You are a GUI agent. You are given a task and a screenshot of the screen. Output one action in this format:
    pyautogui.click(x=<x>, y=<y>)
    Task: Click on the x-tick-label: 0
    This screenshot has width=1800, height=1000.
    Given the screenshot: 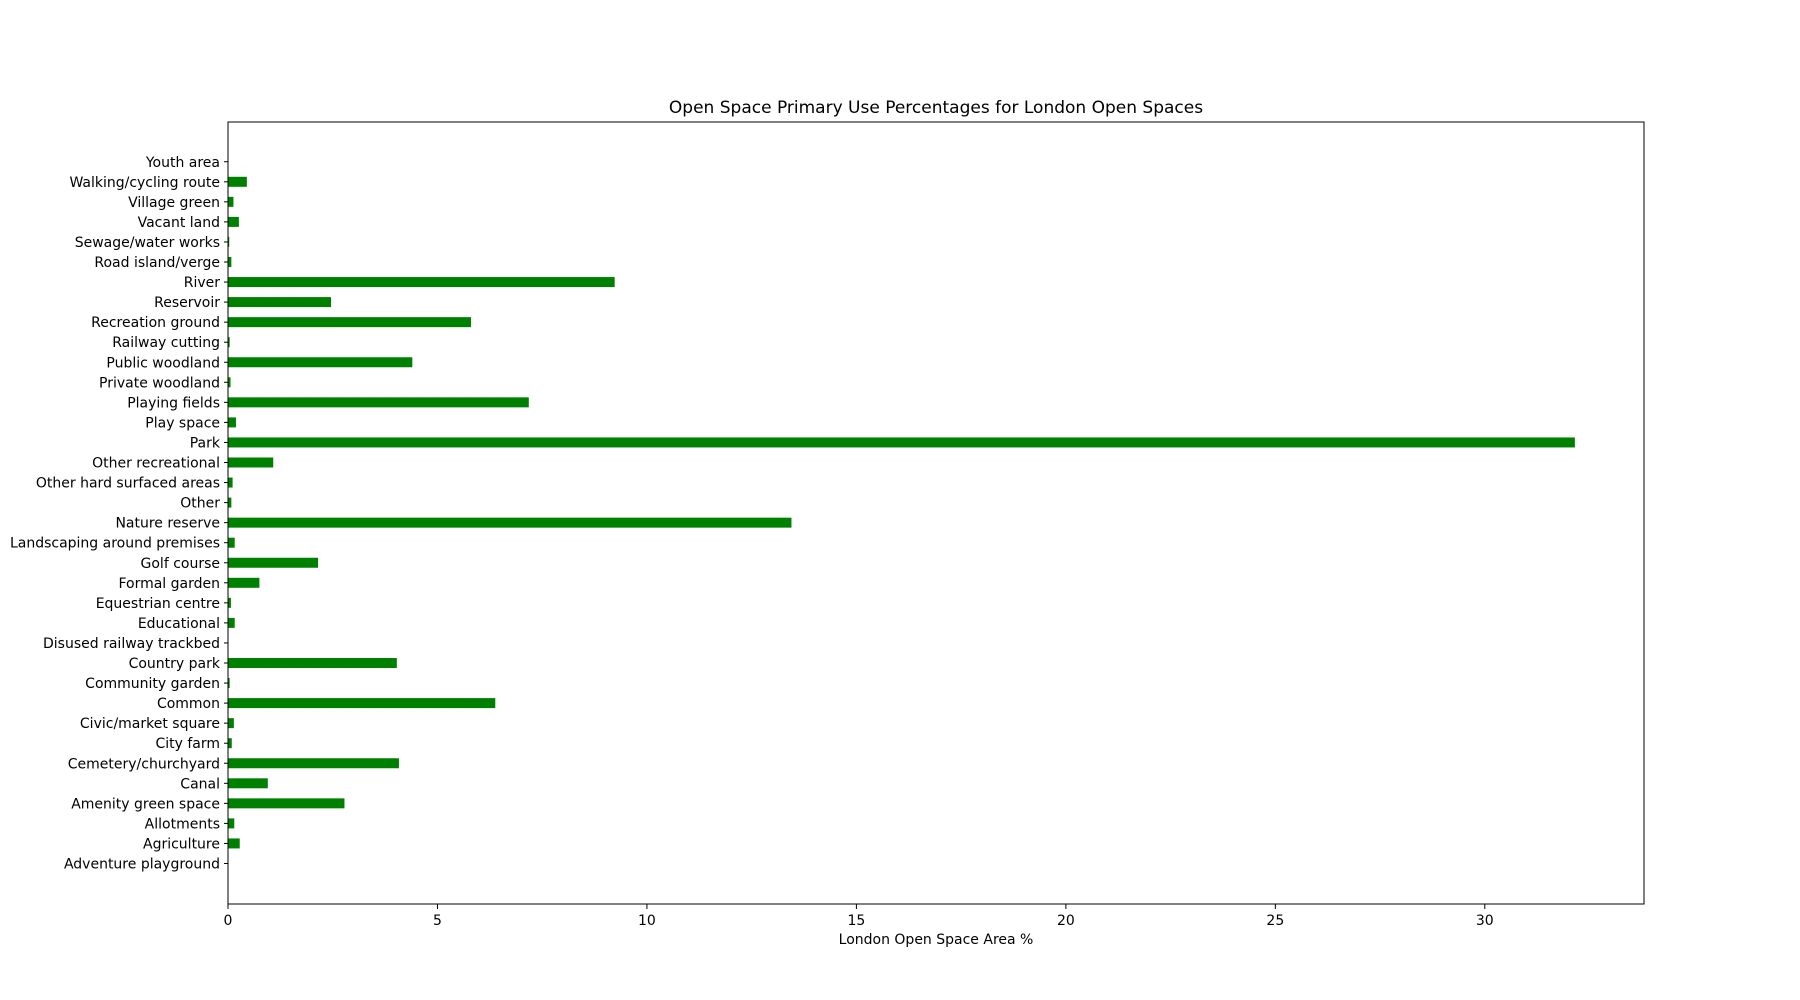 What is the action you would take?
    pyautogui.click(x=228, y=921)
    